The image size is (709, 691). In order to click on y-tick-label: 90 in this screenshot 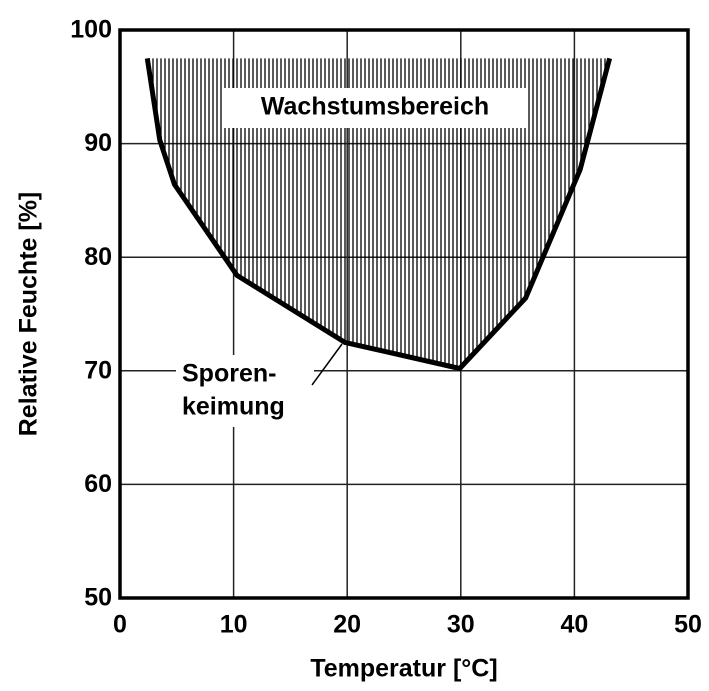, I will do `click(98, 143)`.